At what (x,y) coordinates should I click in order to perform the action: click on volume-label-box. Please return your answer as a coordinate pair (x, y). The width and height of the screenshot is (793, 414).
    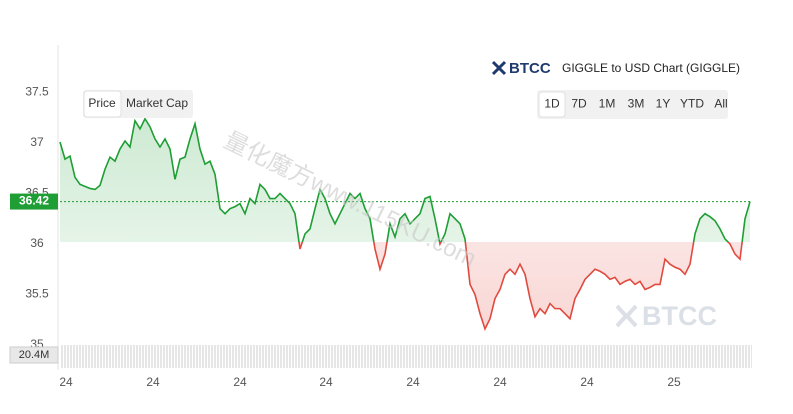
    Looking at the image, I should click on (34, 355).